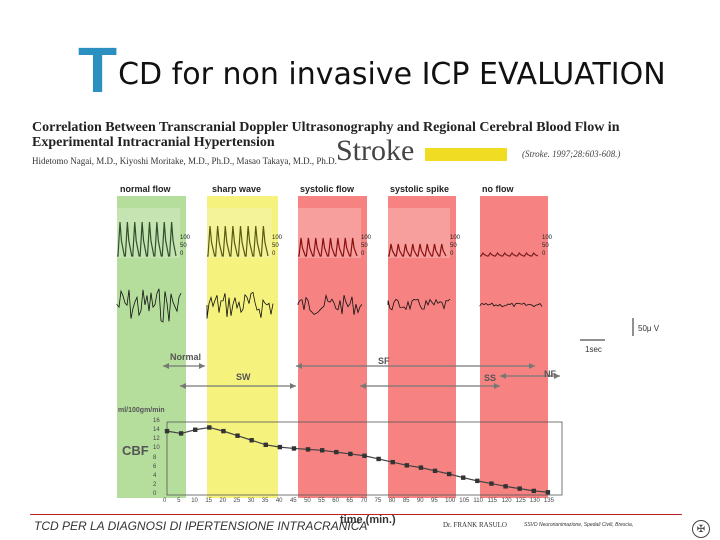  Describe the element at coordinates (547, 238) in the screenshot. I see `velocity-tick-4-0: 100` at that location.